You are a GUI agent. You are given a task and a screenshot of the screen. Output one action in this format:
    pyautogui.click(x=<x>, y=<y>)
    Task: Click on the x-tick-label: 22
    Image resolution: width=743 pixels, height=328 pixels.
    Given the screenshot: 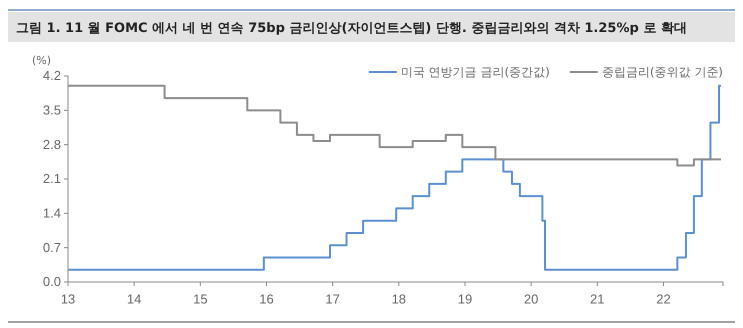 What is the action you would take?
    pyautogui.click(x=663, y=298)
    